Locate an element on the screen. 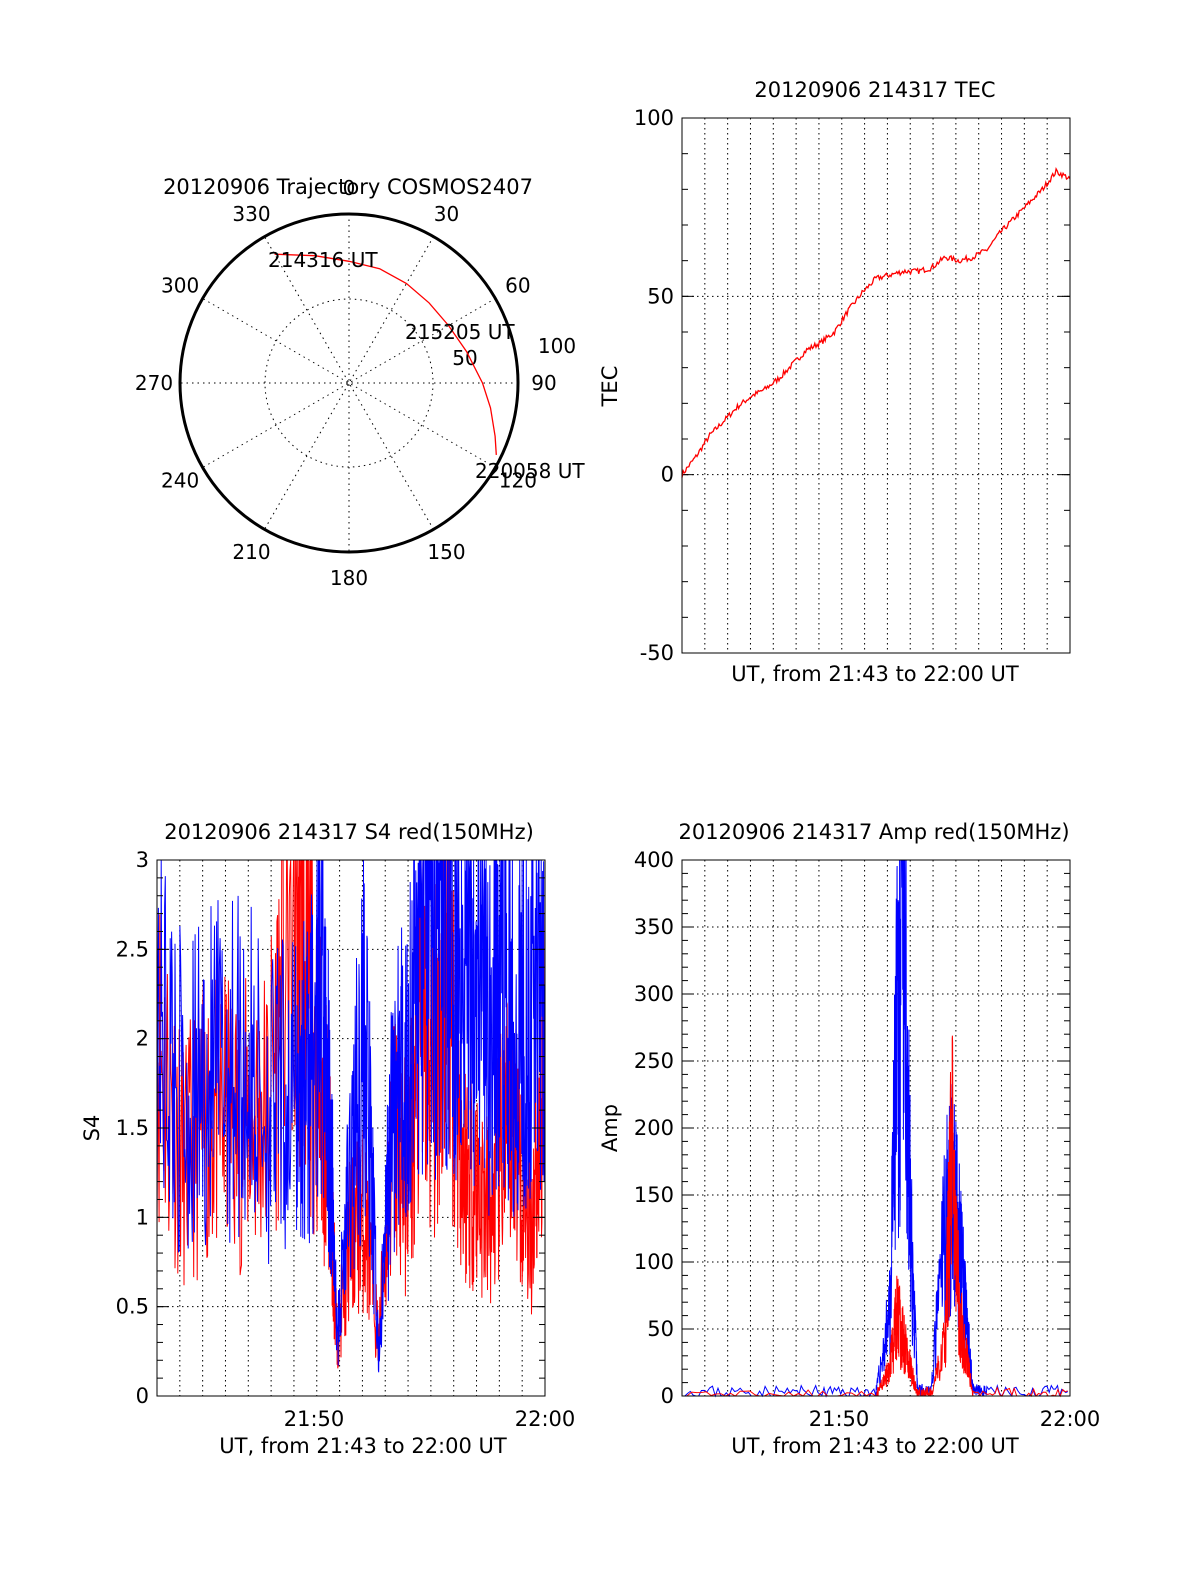 Image resolution: width=1200 pixels, height=1575 pixels. tec-ylabel: TEC is located at coordinates (610, 387).